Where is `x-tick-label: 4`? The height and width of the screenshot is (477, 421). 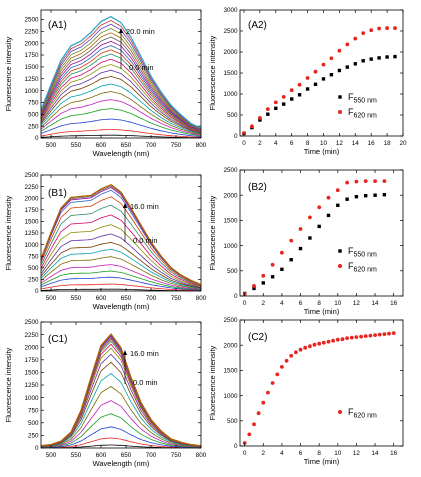 x-tick-label: 4 is located at coordinates (276, 143).